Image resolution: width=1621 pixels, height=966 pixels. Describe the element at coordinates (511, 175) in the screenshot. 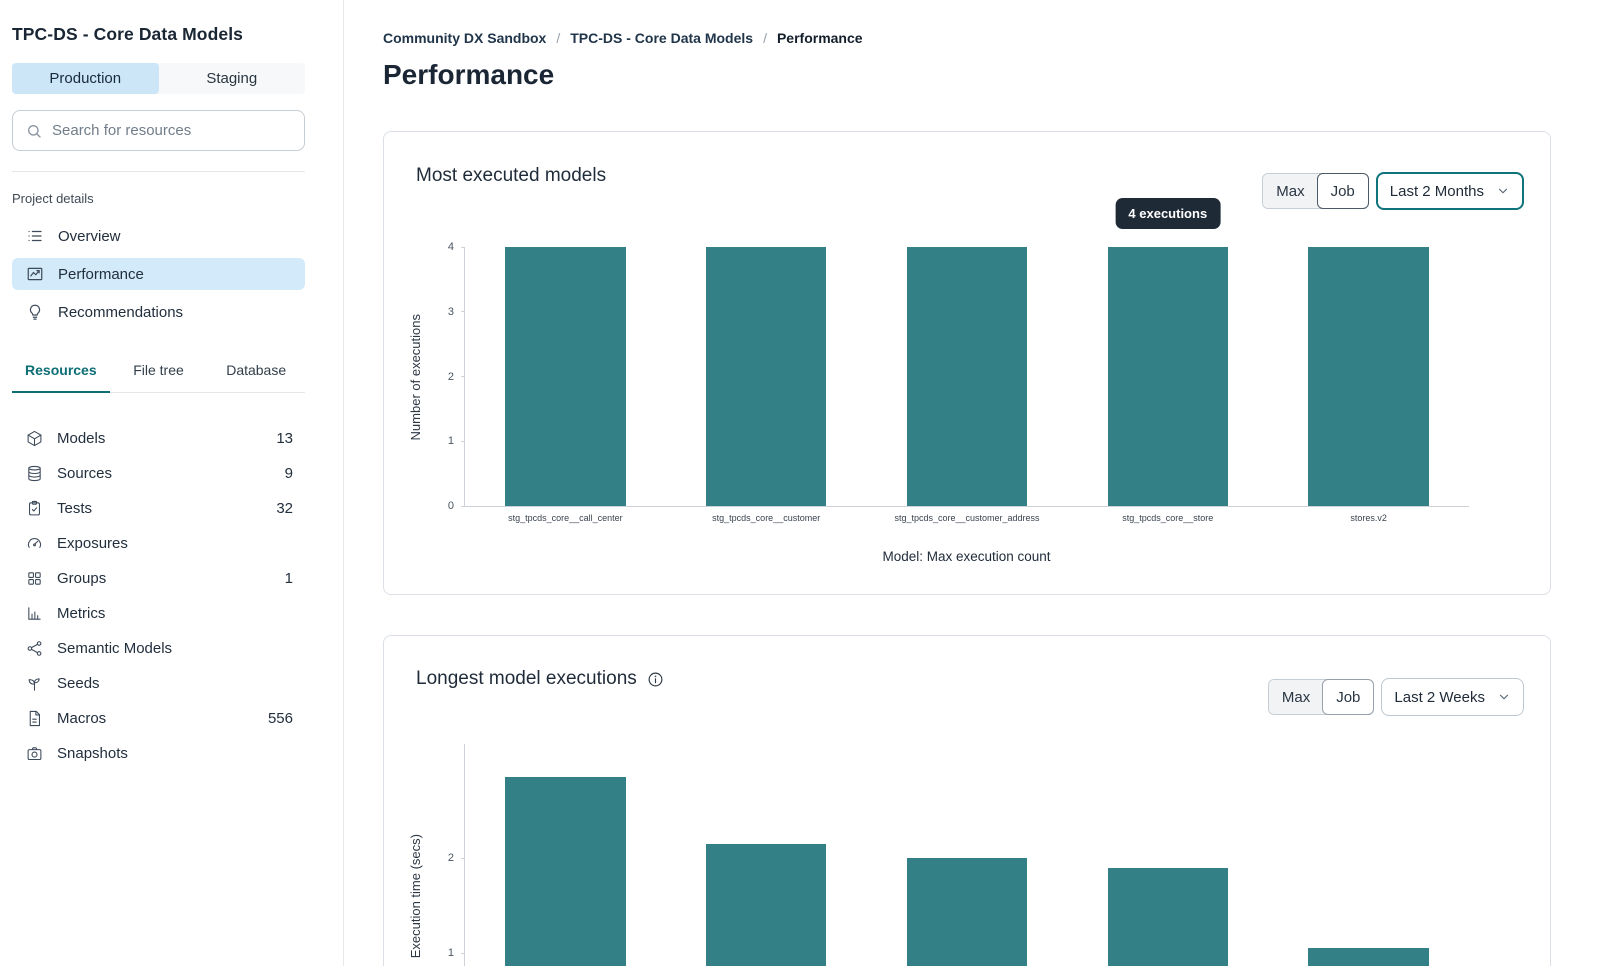

I see `card-title-text: Most executed models` at that location.